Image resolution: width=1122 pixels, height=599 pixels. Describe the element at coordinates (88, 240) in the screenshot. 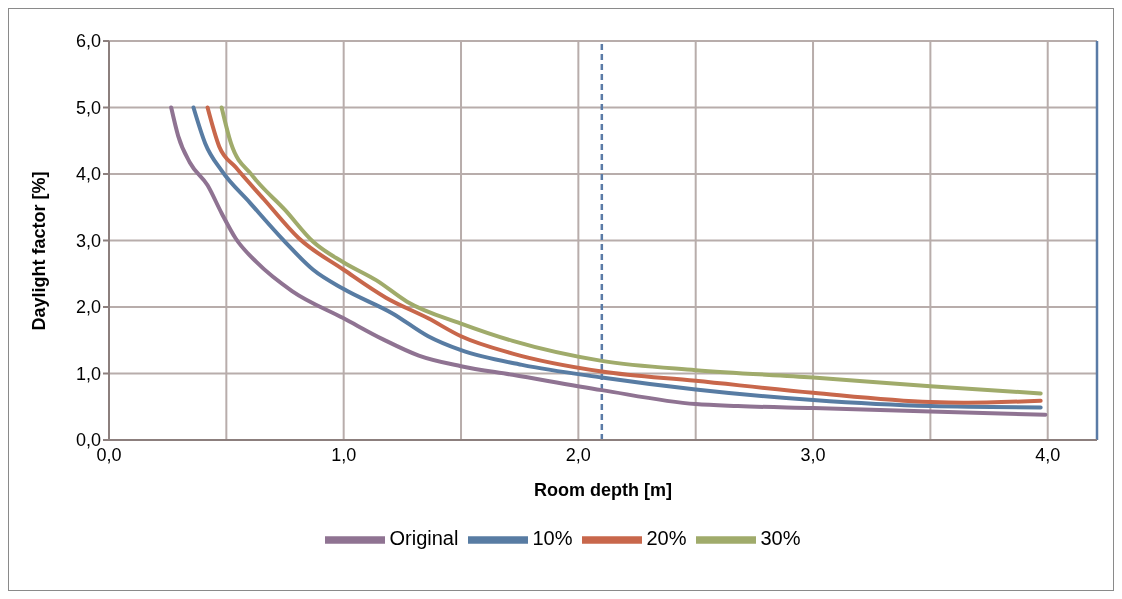

I see `y-tick-label: 3,0` at that location.